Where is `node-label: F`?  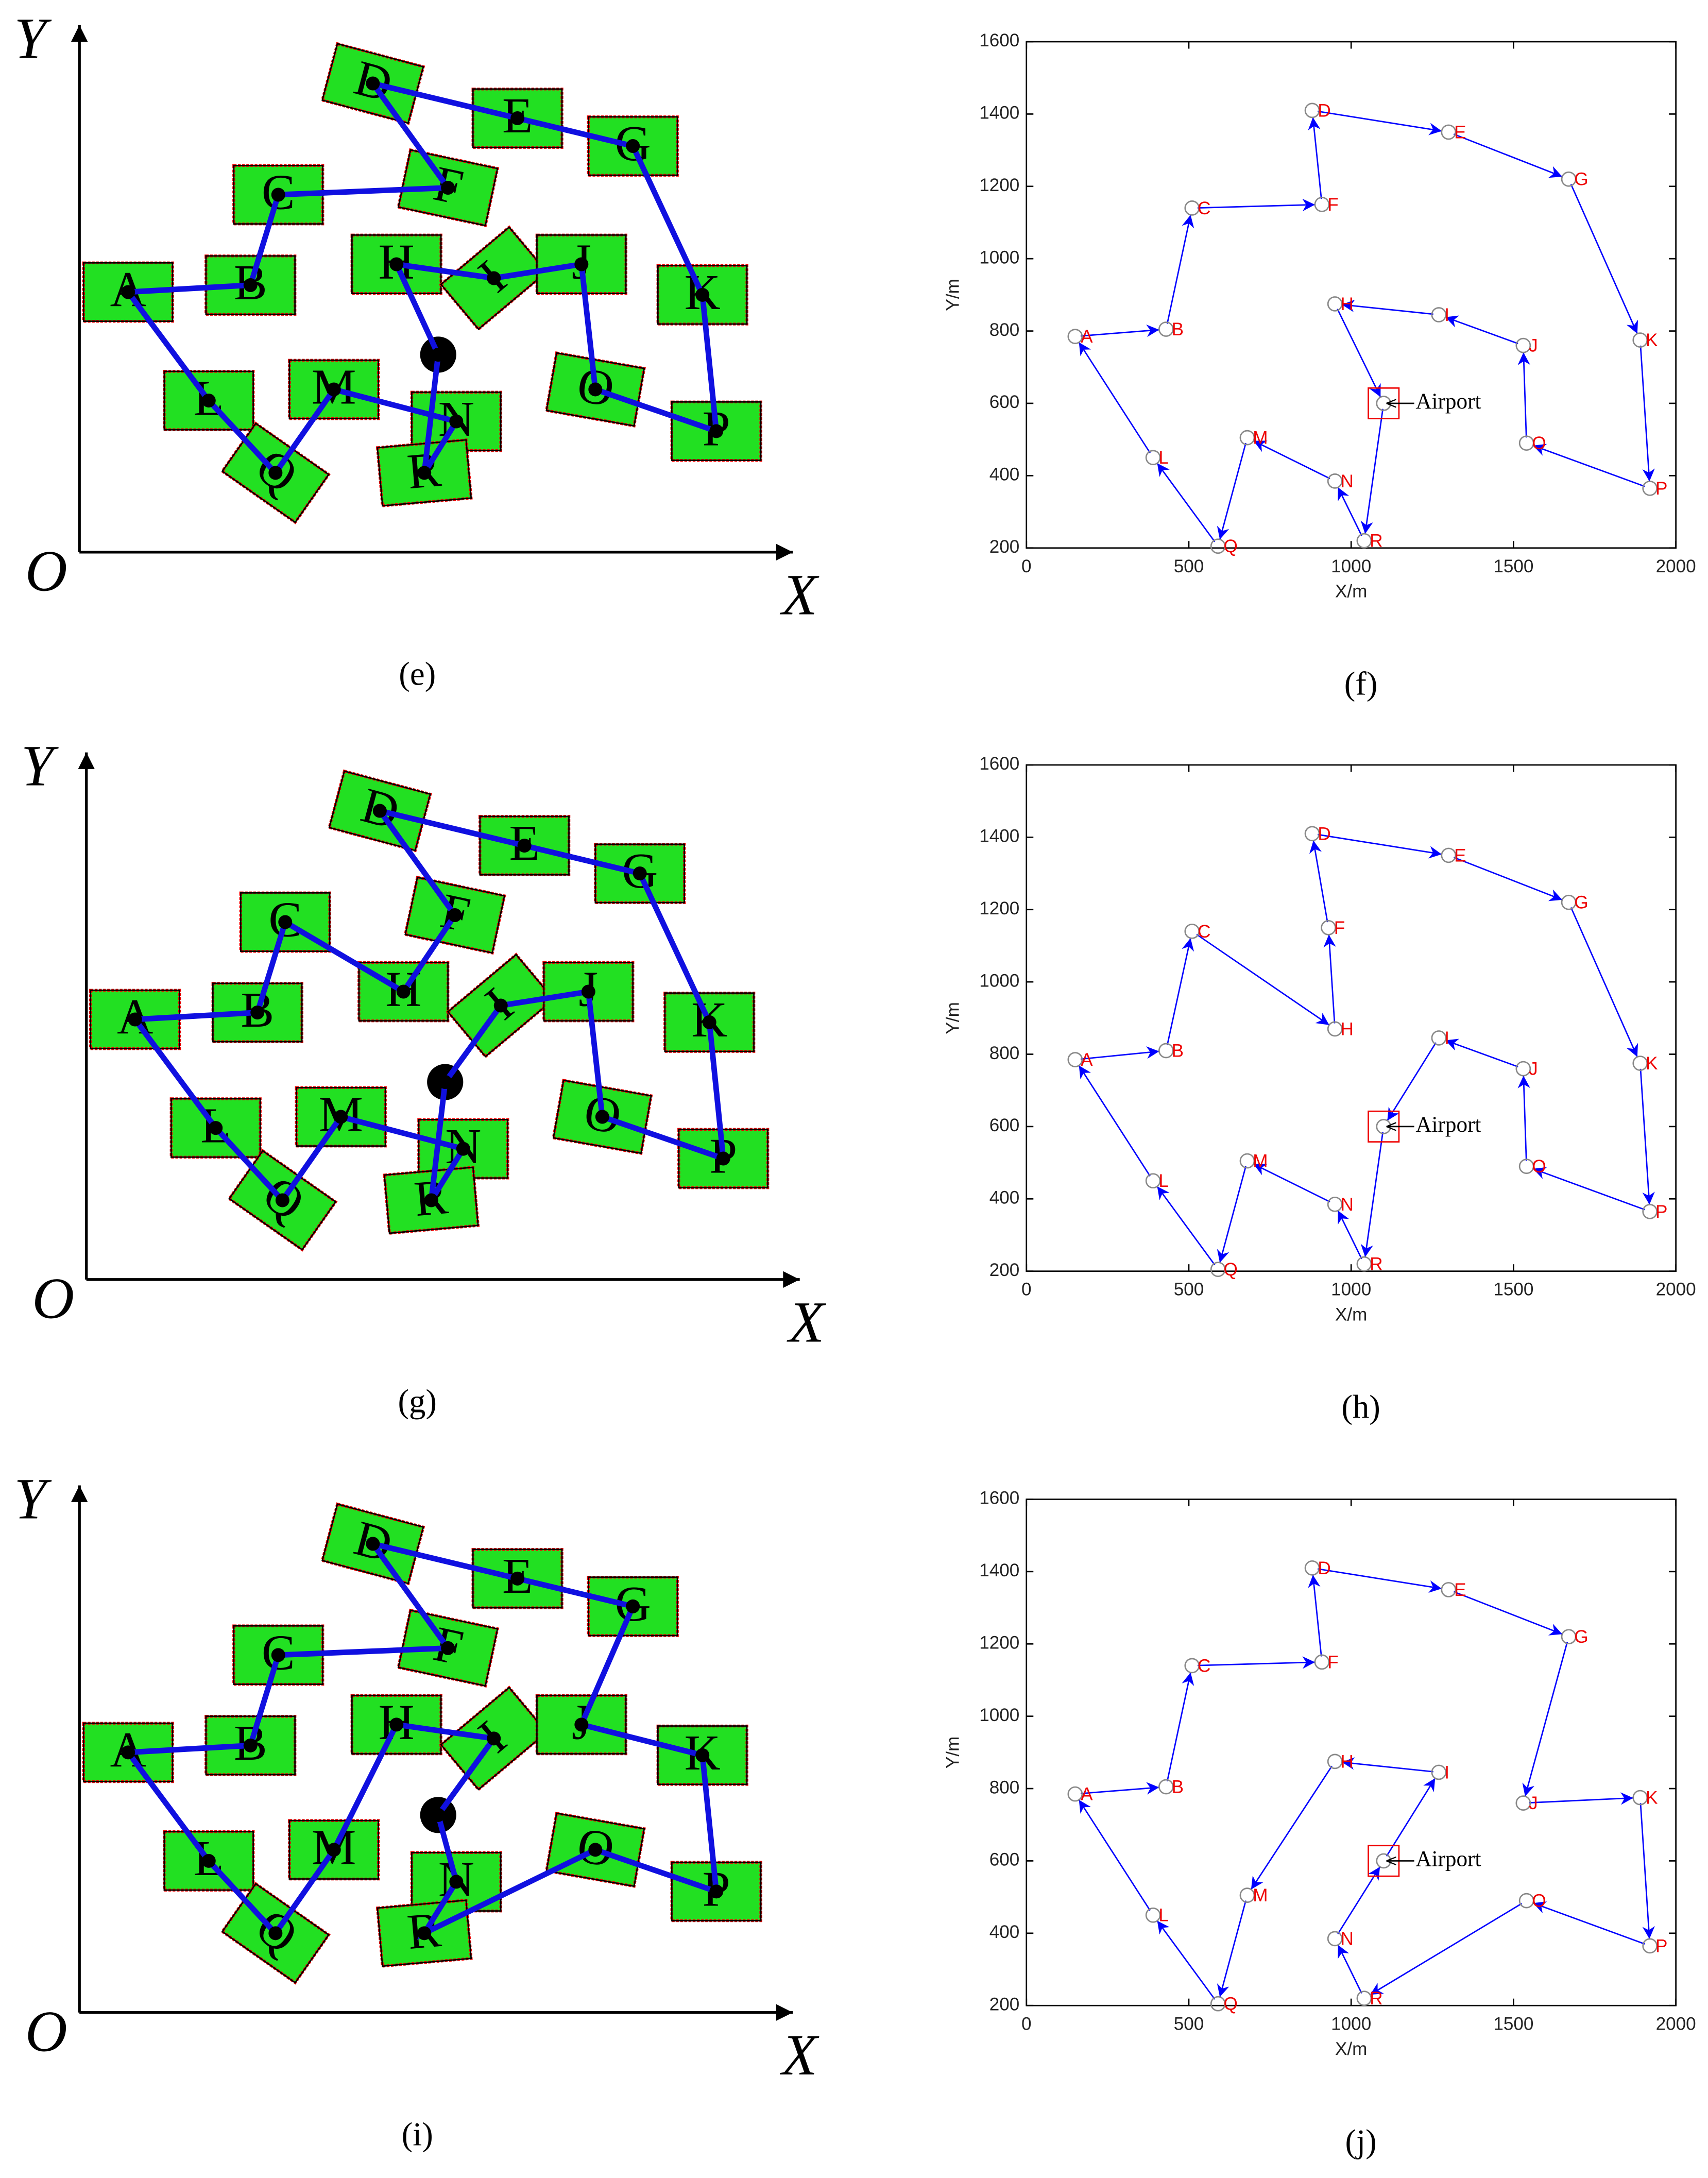
node-label: F is located at coordinates (1333, 1662).